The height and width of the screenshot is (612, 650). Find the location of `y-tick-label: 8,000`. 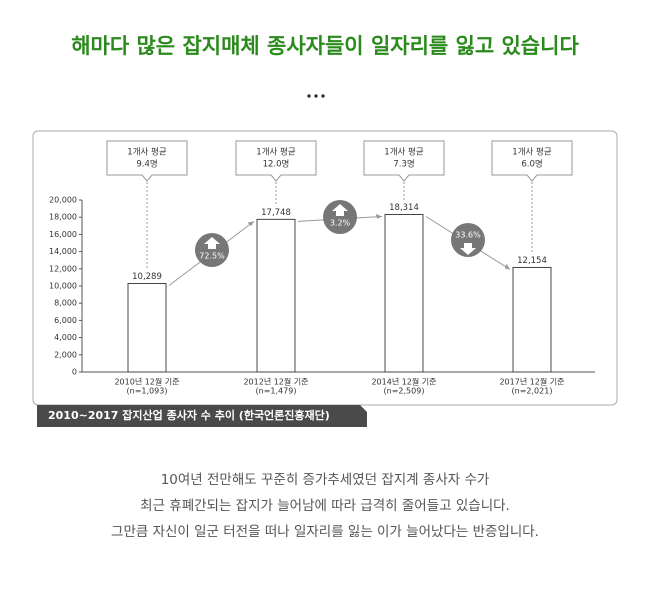

y-tick-label: 8,000 is located at coordinates (65, 303).